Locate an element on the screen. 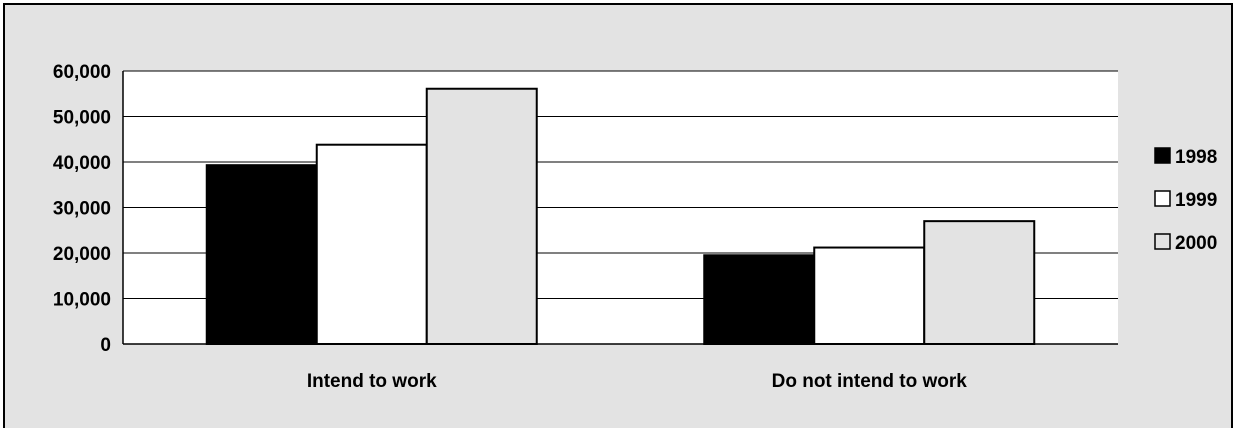 Image resolution: width=1236 pixels, height=433 pixels. legend-label-1999: 1999 is located at coordinates (1196, 200).